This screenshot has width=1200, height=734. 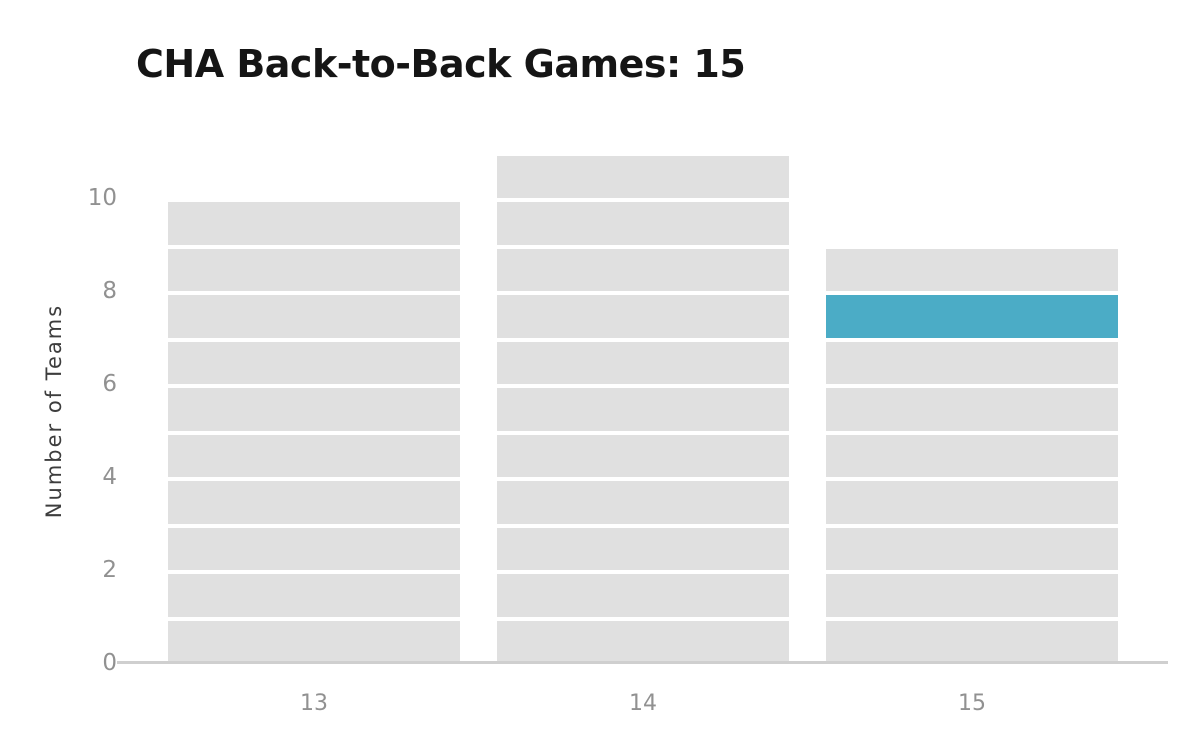 What do you see at coordinates (109, 384) in the screenshot?
I see `y-tick-label-6: 6` at bounding box center [109, 384].